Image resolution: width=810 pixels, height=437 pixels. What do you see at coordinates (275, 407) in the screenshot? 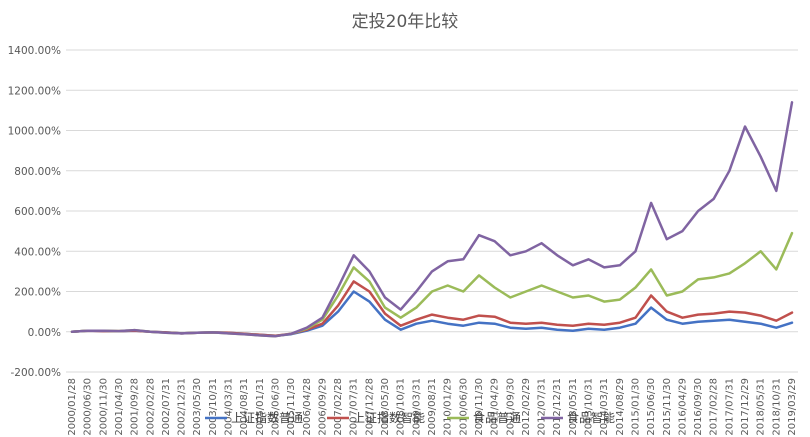
I see `x-tick-label: 2005/06/30` at bounding box center [275, 407].